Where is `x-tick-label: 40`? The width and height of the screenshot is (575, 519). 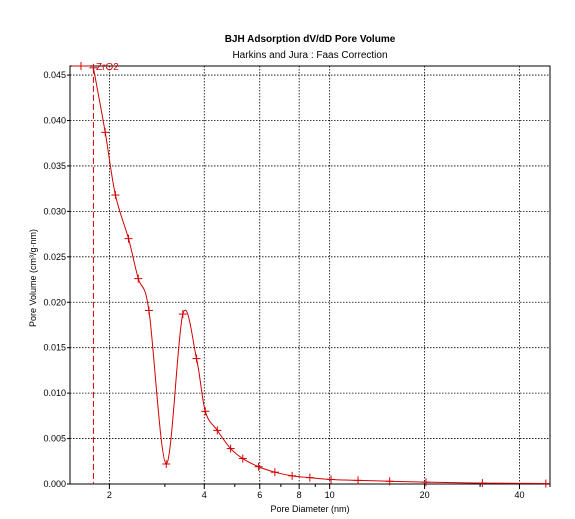 x-tick-label: 40 is located at coordinates (519, 495).